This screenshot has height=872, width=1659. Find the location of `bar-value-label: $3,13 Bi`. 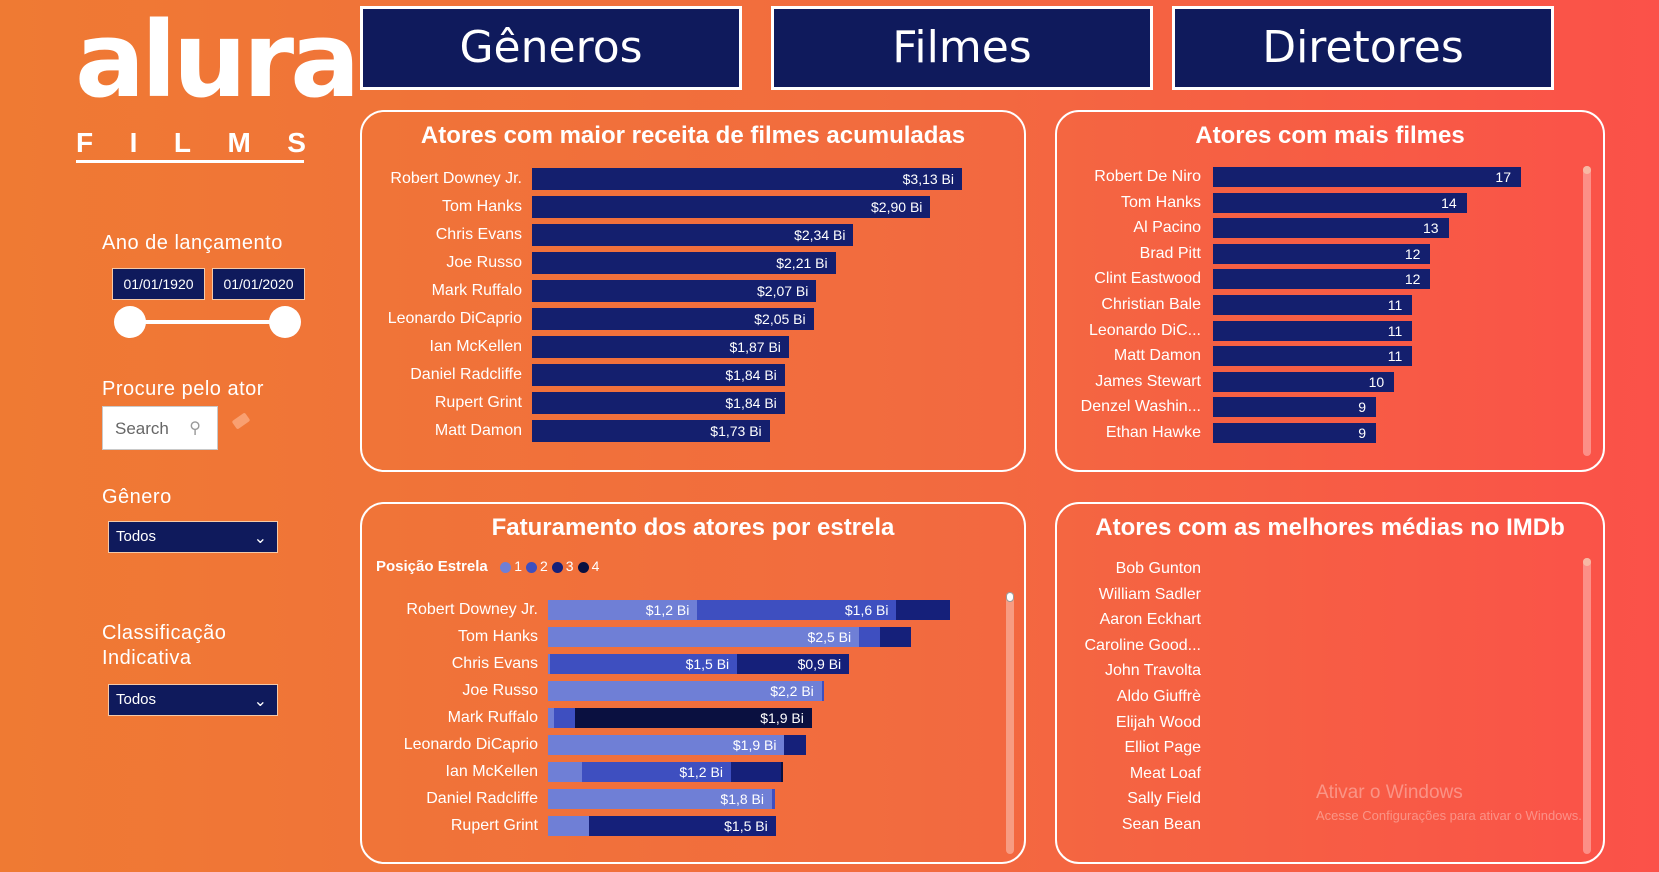

bar-value-label: $3,13 Bi is located at coordinates (928, 179).